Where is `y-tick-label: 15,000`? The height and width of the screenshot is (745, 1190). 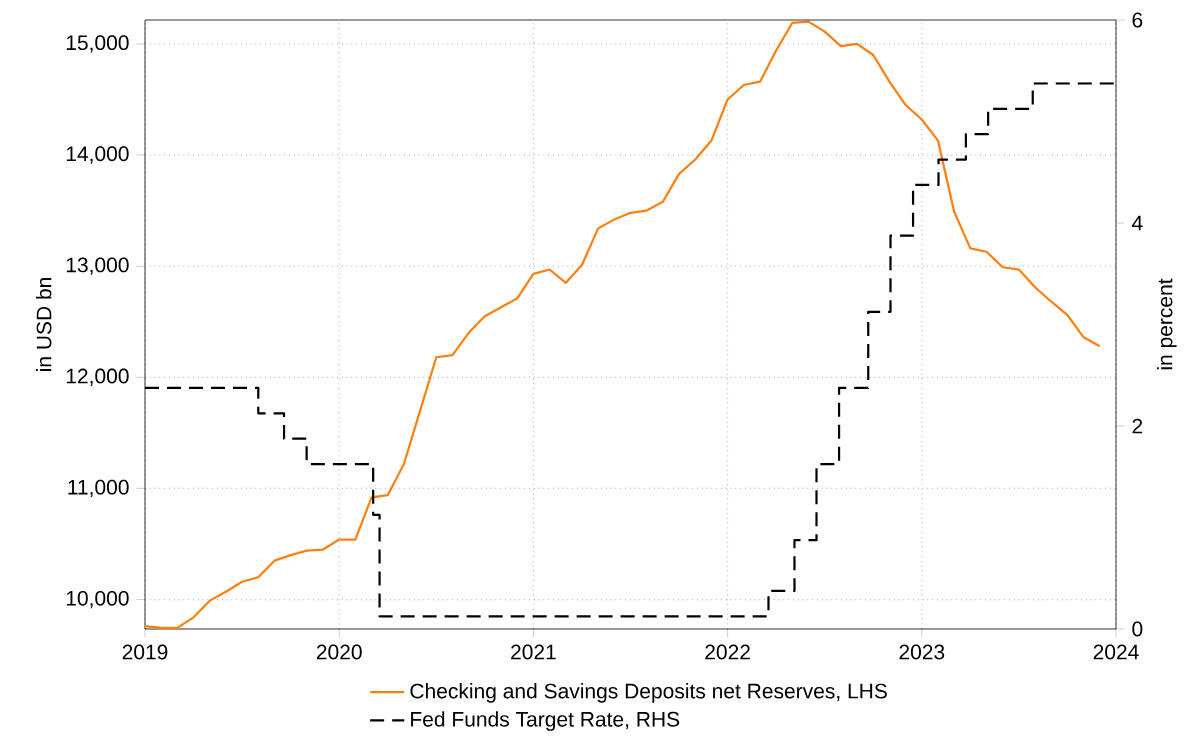
y-tick-label: 15,000 is located at coordinates (97, 44).